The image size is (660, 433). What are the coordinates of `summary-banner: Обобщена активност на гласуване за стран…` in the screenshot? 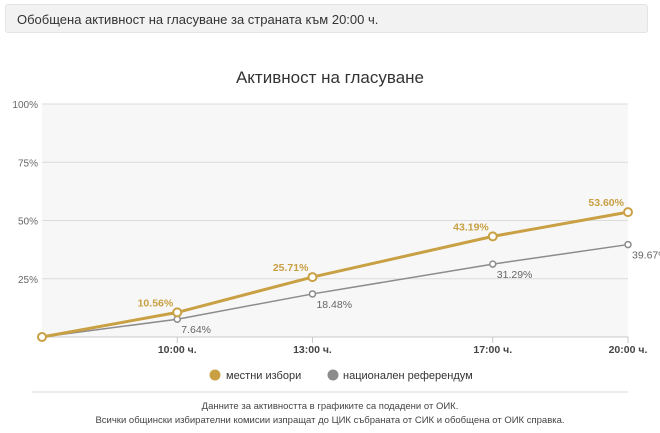 It's located at (326, 18).